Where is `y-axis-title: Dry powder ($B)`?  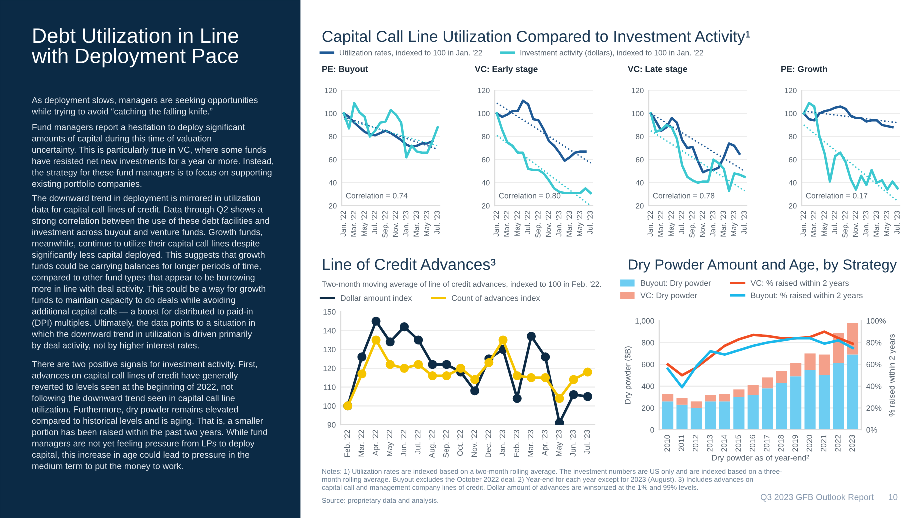 y-axis-title: Dry powder ($B) is located at coordinates (628, 375).